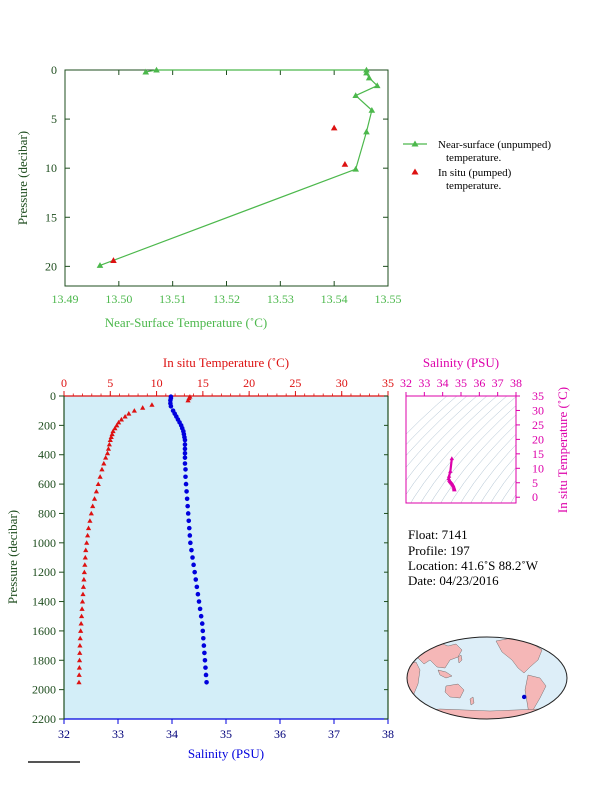 Image resolution: width=612 pixels, height=792 pixels. Describe the element at coordinates (226, 734) in the screenshot. I see `profile-salinity-tick-label: 35` at that location.